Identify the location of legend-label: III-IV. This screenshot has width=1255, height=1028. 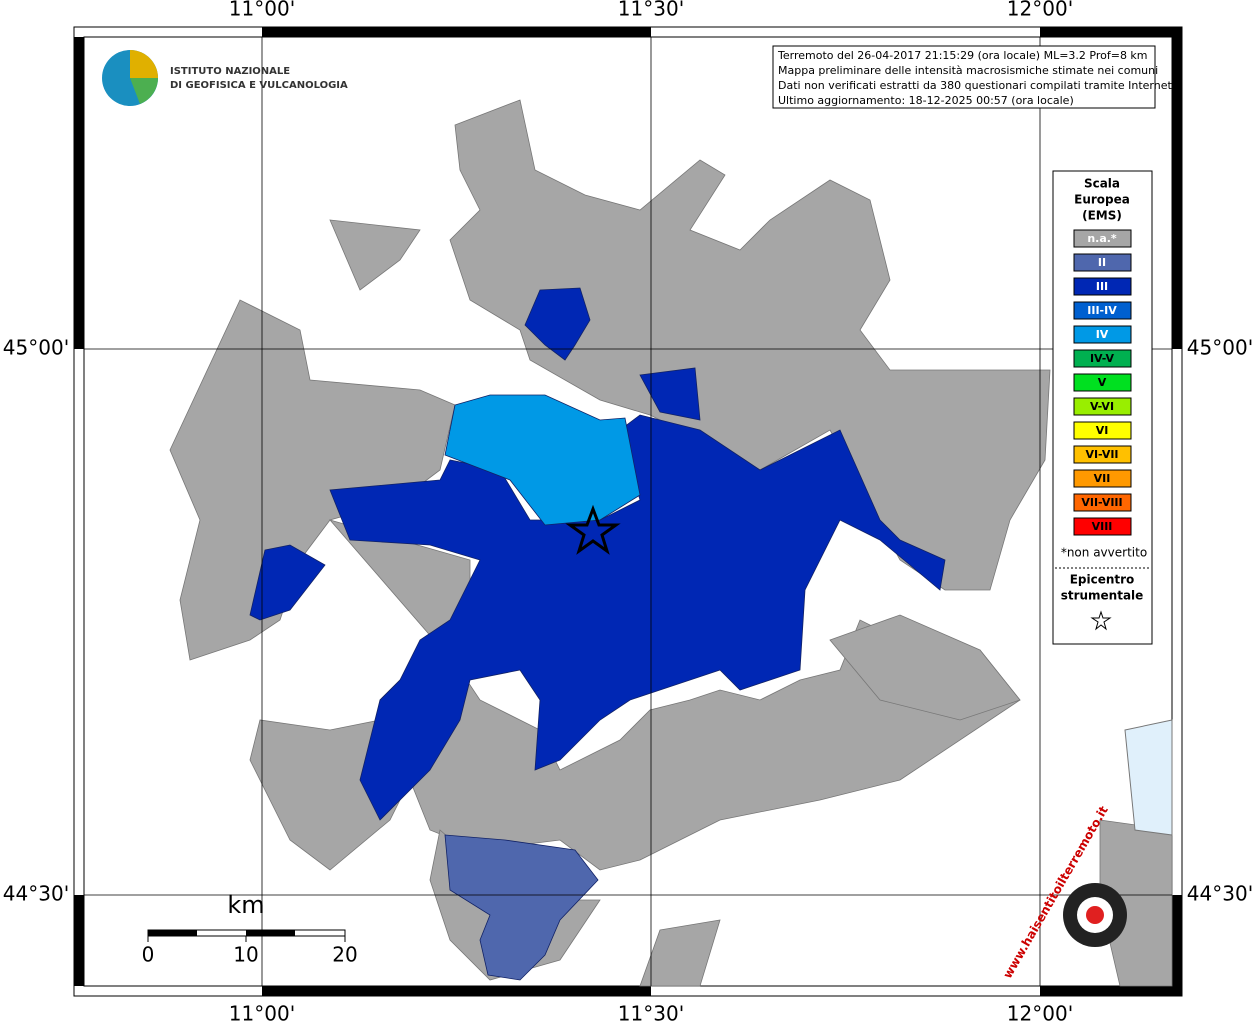
(1102, 310).